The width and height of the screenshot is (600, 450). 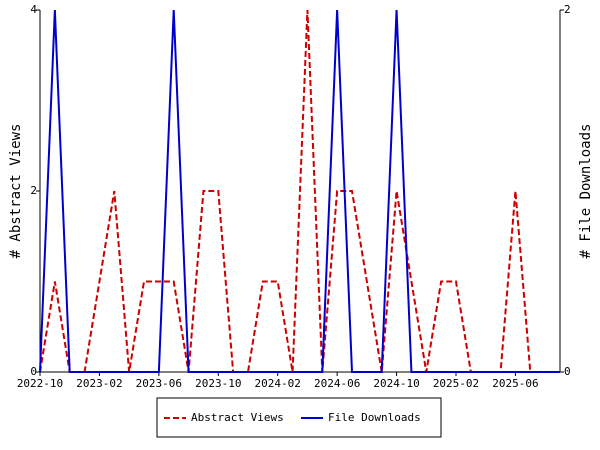 I want to click on x-tick-label: 2023-02, so click(x=99, y=383).